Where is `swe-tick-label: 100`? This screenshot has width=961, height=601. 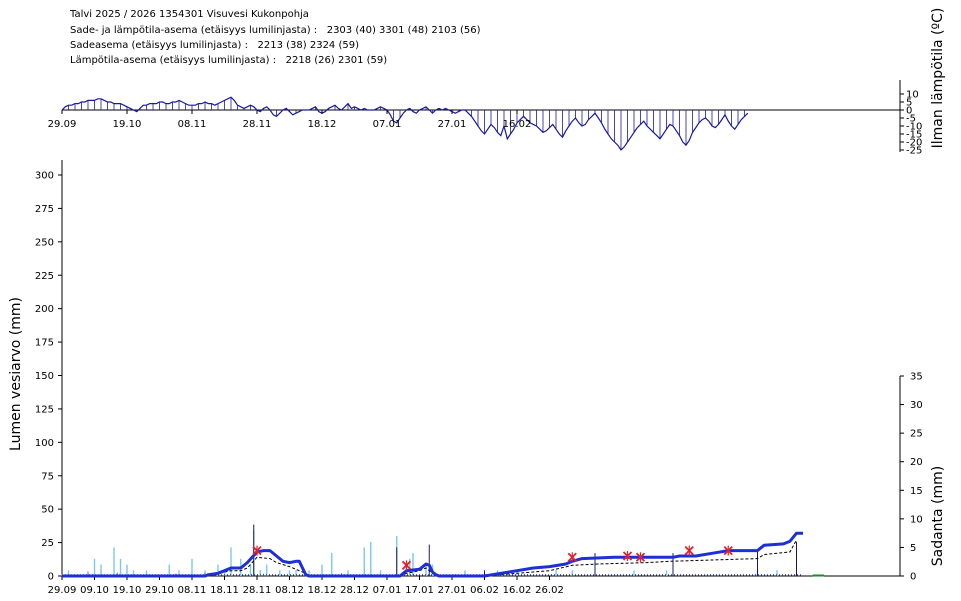
swe-tick-label: 100 is located at coordinates (44, 443).